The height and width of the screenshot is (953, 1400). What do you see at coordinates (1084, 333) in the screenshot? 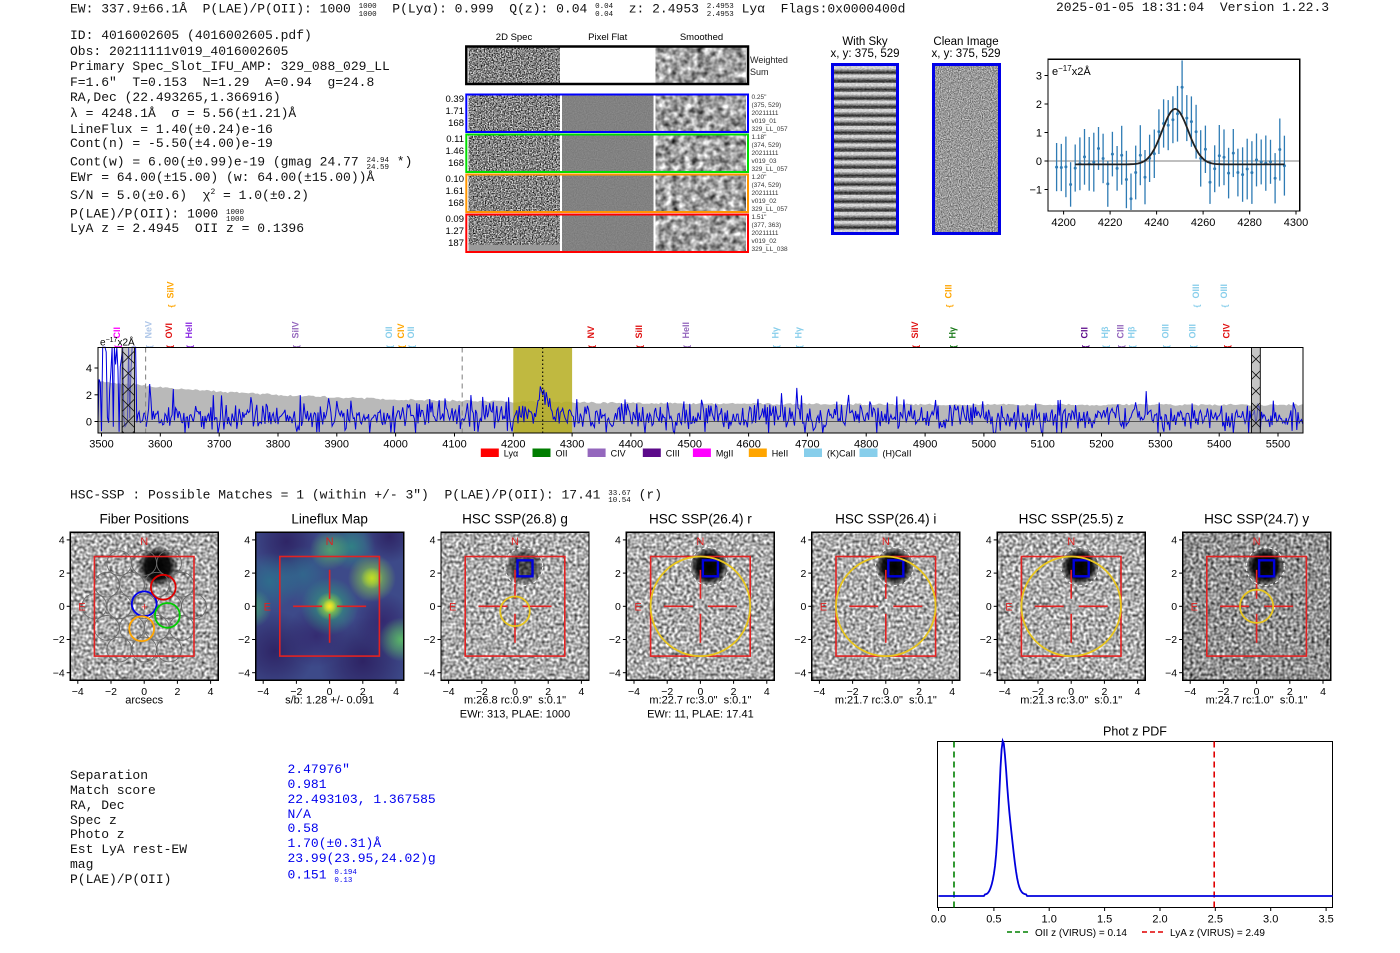
I see `svg-text: CII` at bounding box center [1084, 333].